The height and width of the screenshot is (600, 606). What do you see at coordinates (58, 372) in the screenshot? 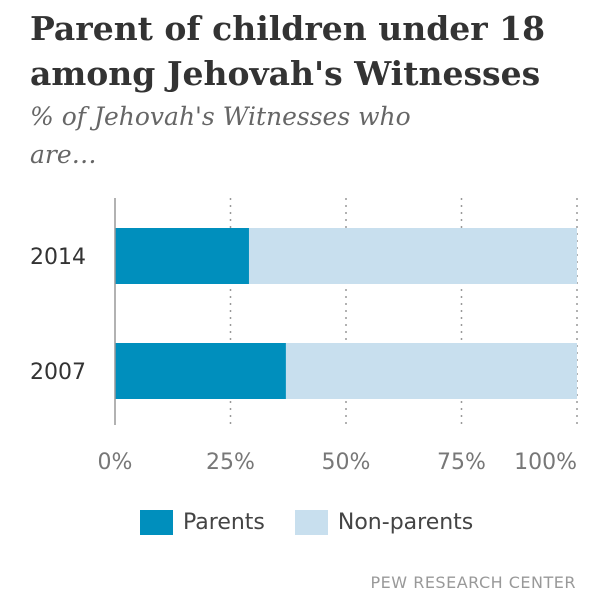
I see `category-label-2007: 2007` at bounding box center [58, 372].